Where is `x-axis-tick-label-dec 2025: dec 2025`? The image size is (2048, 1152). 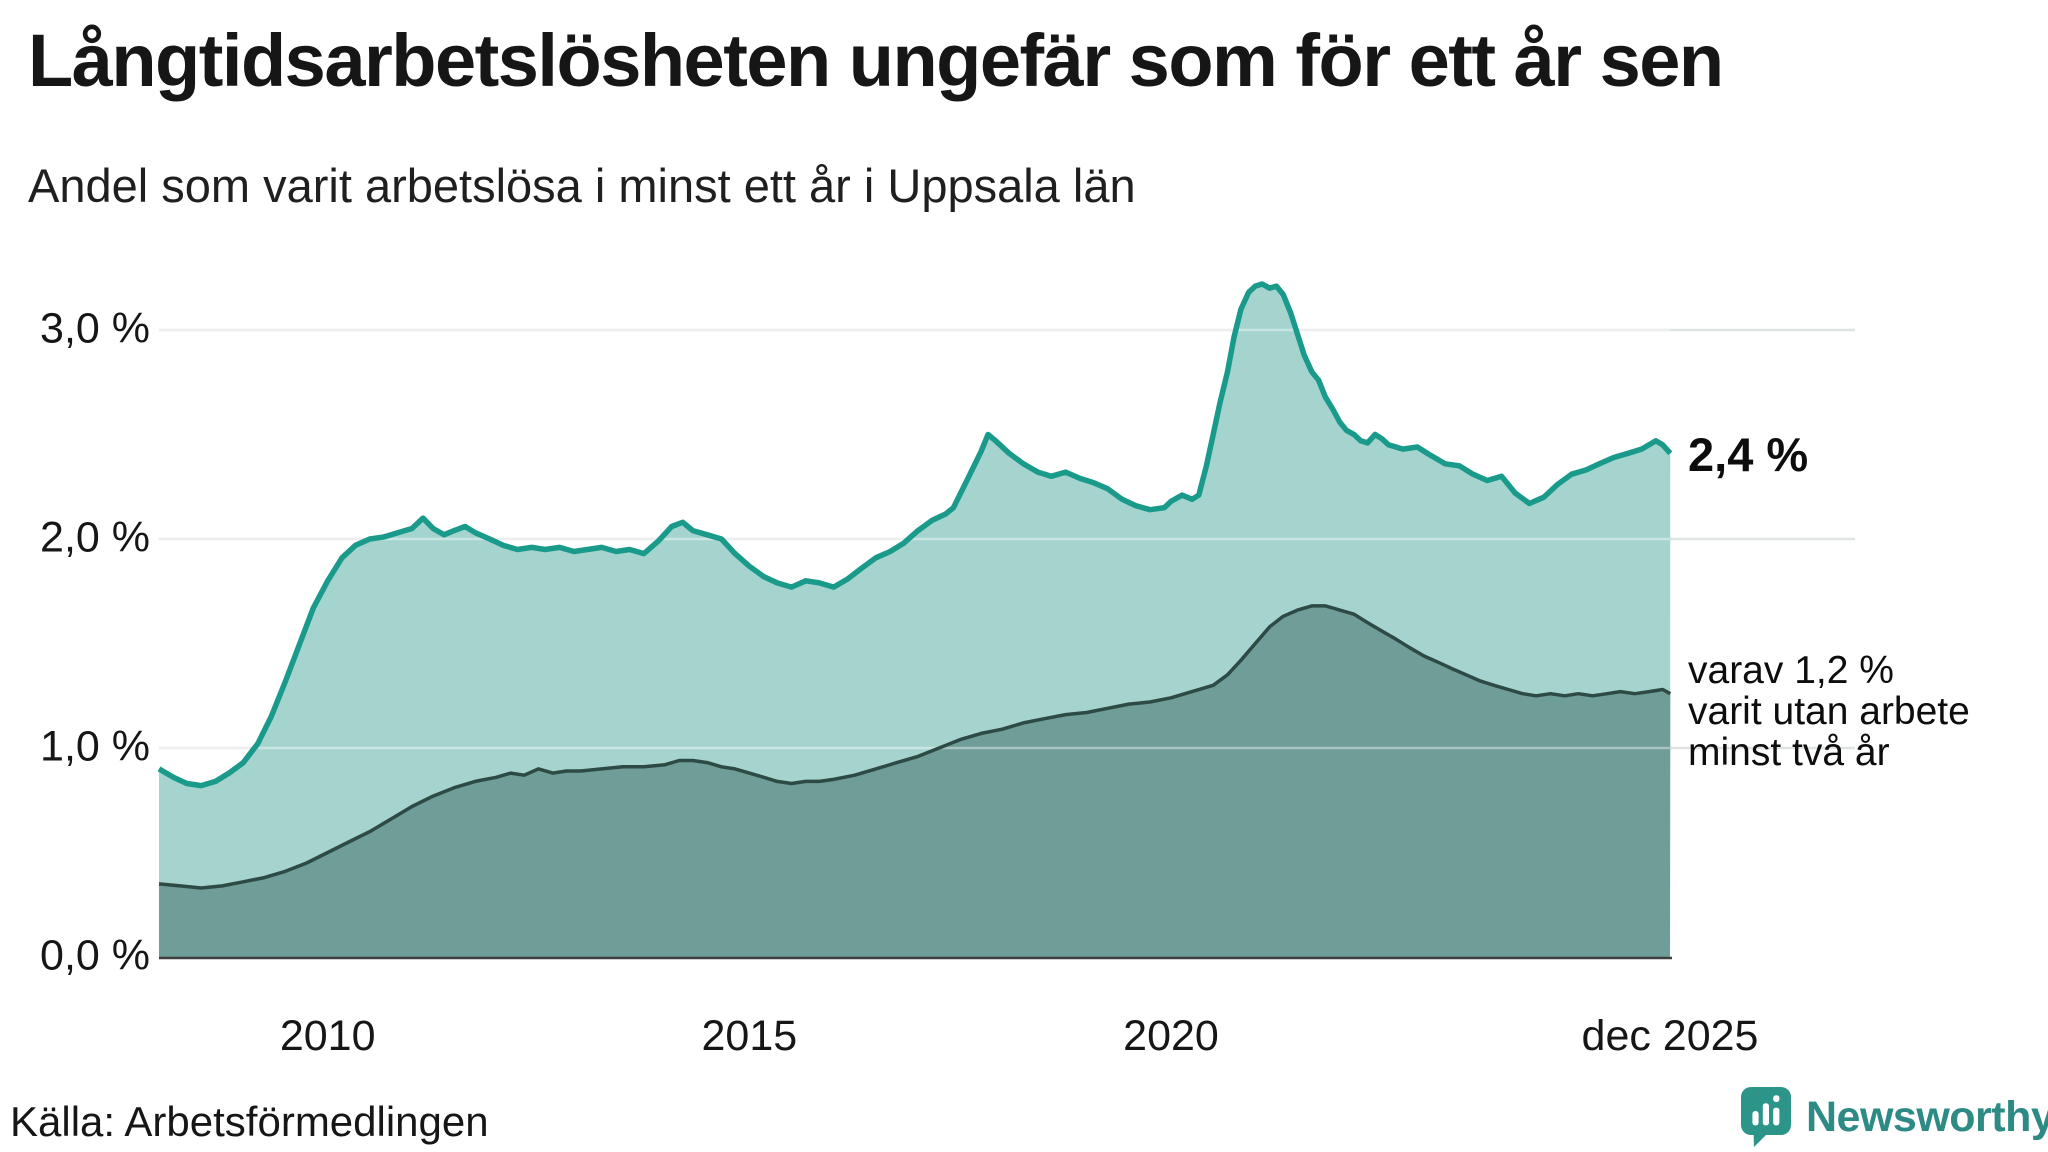 x-axis-tick-label-dec 2025: dec 2025 is located at coordinates (1670, 1036).